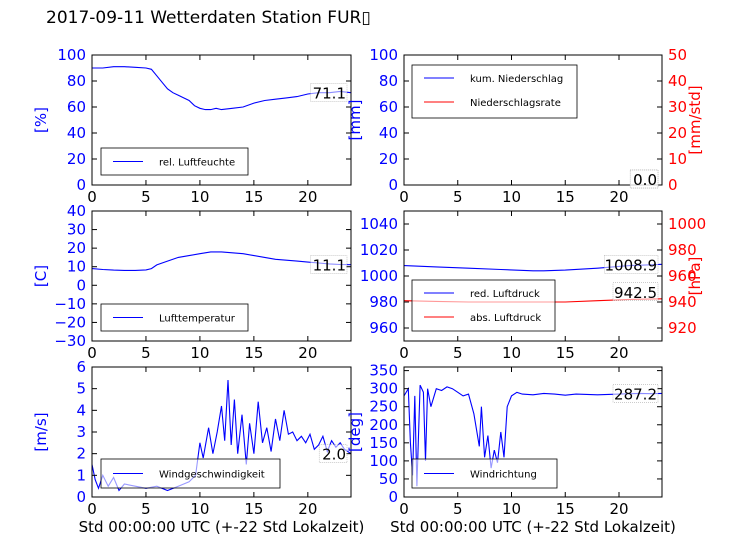 The height and width of the screenshot is (552, 736). What do you see at coordinates (334, 455) in the screenshot?
I see `windspeed-value-label: 2.0` at bounding box center [334, 455].